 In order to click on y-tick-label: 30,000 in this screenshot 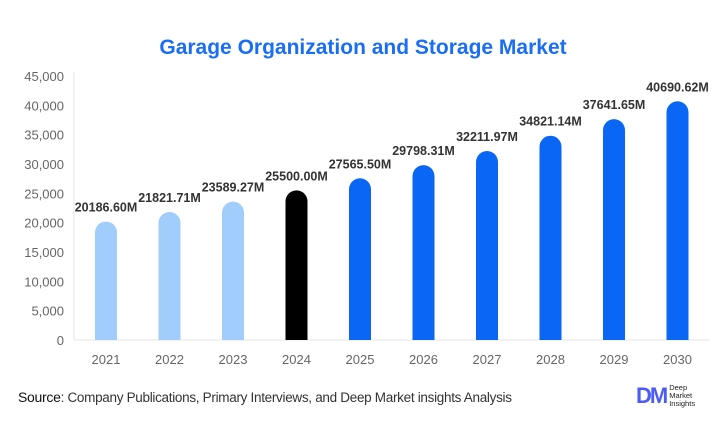, I will do `click(44, 164)`.